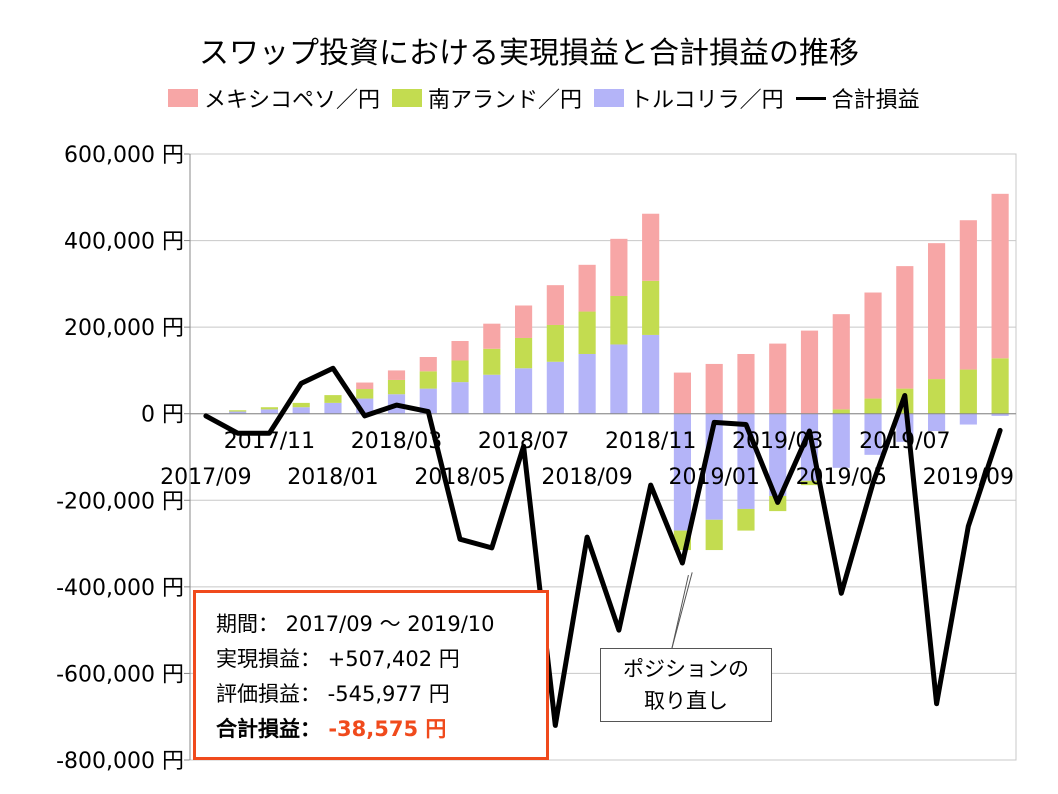  What do you see at coordinates (586, 477) in the screenshot?
I see `x-tick-label: 2018/09` at bounding box center [586, 477].